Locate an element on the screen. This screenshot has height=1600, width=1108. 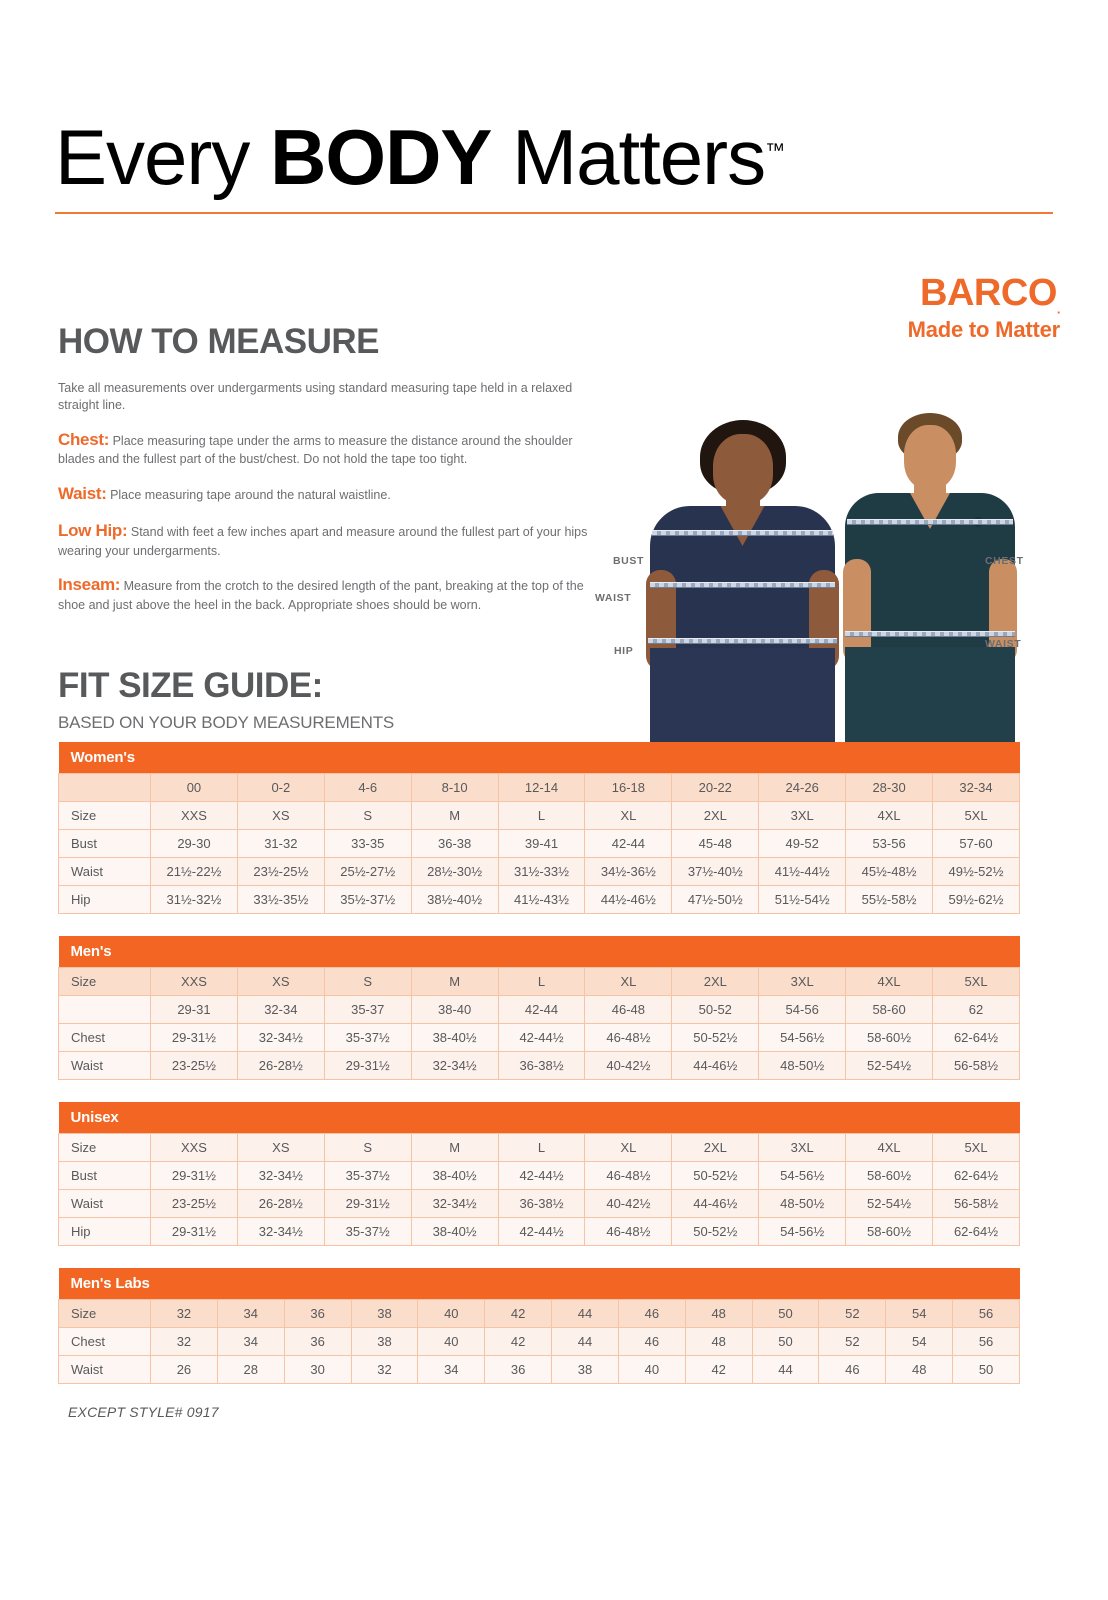
mens-numeric-cell: 62 is located at coordinates (976, 1009).